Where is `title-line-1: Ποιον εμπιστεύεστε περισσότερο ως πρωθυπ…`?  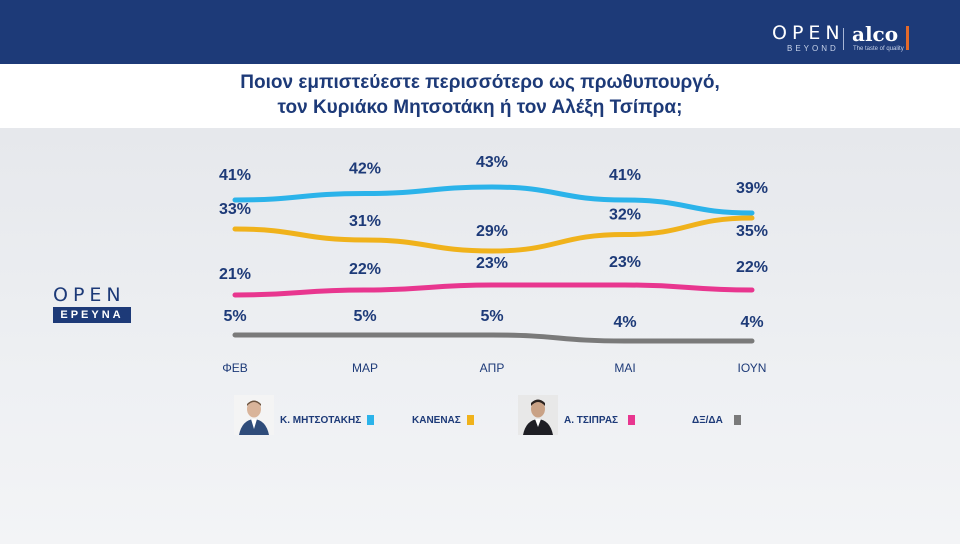 title-line-1: Ποιον εμπιστεύεστε περισσότερο ως πρωθυπ… is located at coordinates (480, 82).